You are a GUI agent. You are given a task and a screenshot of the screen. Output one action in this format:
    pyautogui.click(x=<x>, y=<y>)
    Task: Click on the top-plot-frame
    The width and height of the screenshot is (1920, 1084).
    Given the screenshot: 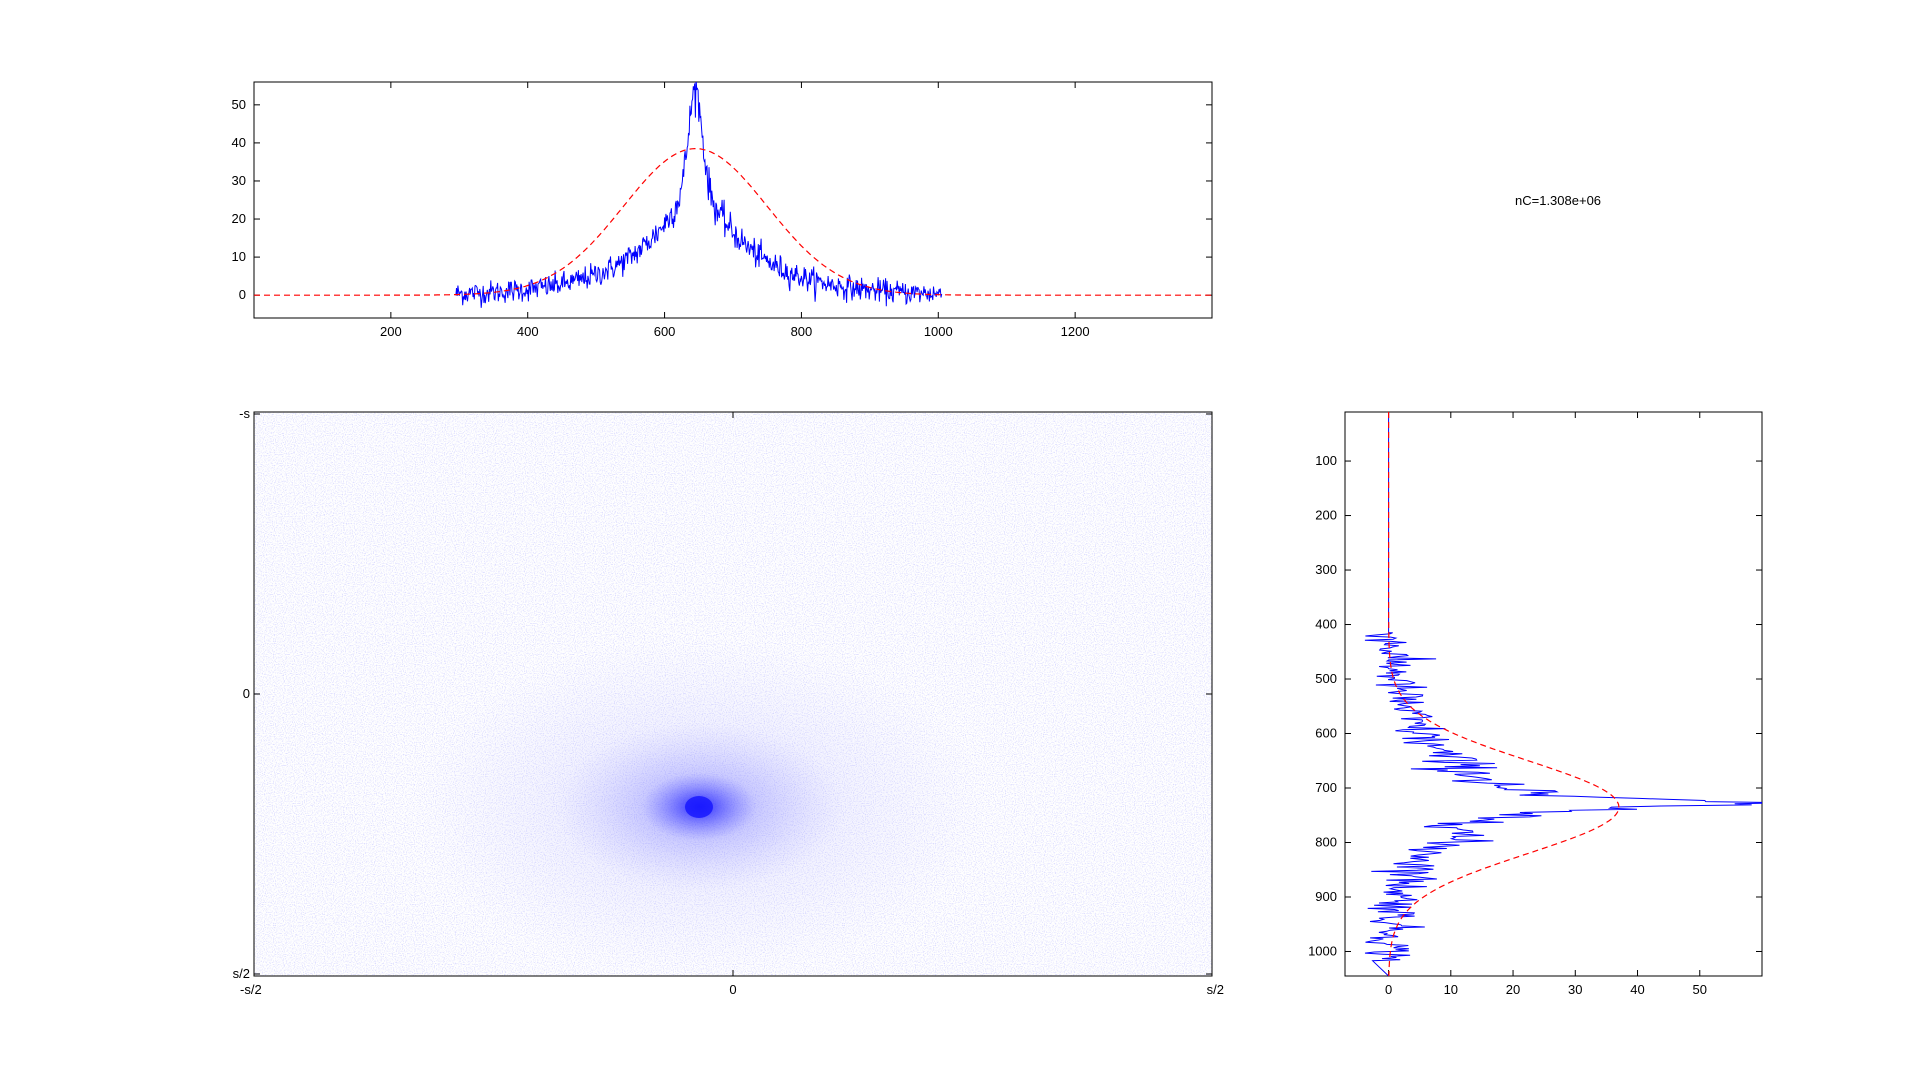 What is the action you would take?
    pyautogui.click(x=733, y=200)
    